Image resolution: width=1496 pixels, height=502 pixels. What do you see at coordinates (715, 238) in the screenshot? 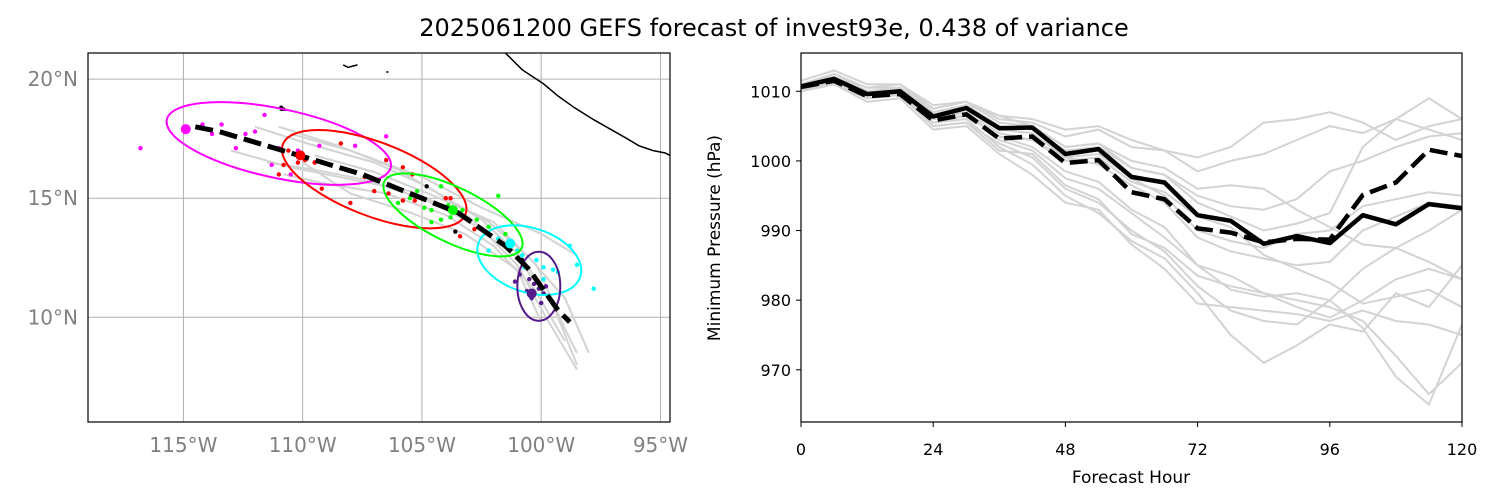
I see `y-axis-label: Minimum Pressure (hPa)` at bounding box center [715, 238].